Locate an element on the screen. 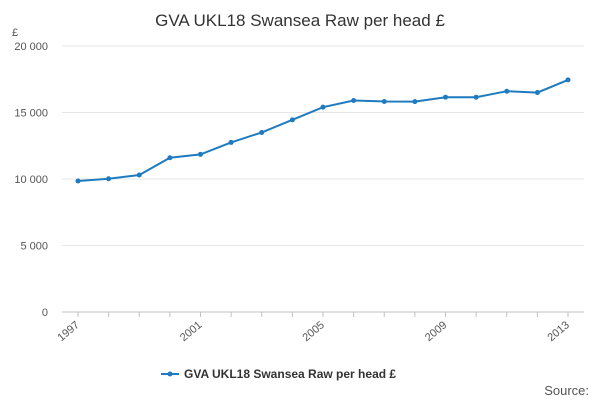 This screenshot has height=400, width=600. x-axis-ticks: 1997 2001 2005 2009 2013 is located at coordinates (313, 328).